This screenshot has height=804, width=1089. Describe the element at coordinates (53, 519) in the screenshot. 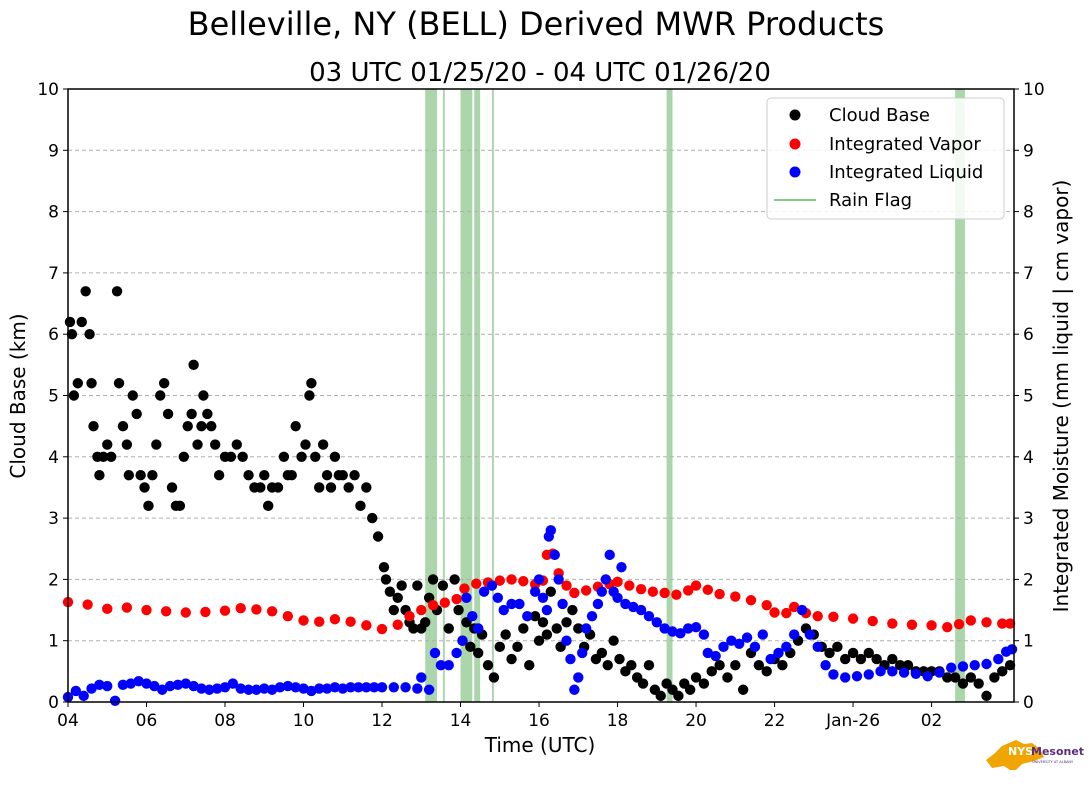

I see `y-tick-label-left: 3` at that location.